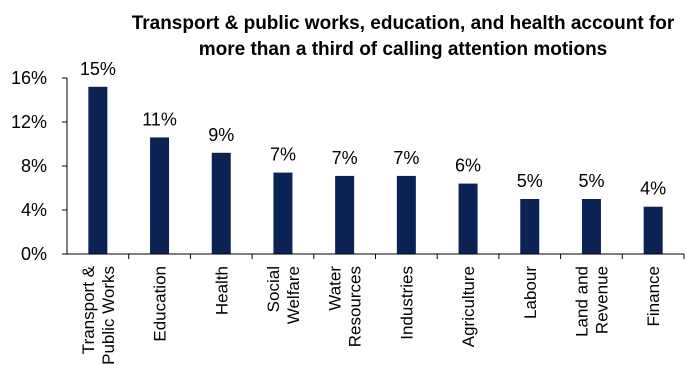 This screenshot has height=365, width=688. I want to click on data-label: 15%, so click(98, 69).